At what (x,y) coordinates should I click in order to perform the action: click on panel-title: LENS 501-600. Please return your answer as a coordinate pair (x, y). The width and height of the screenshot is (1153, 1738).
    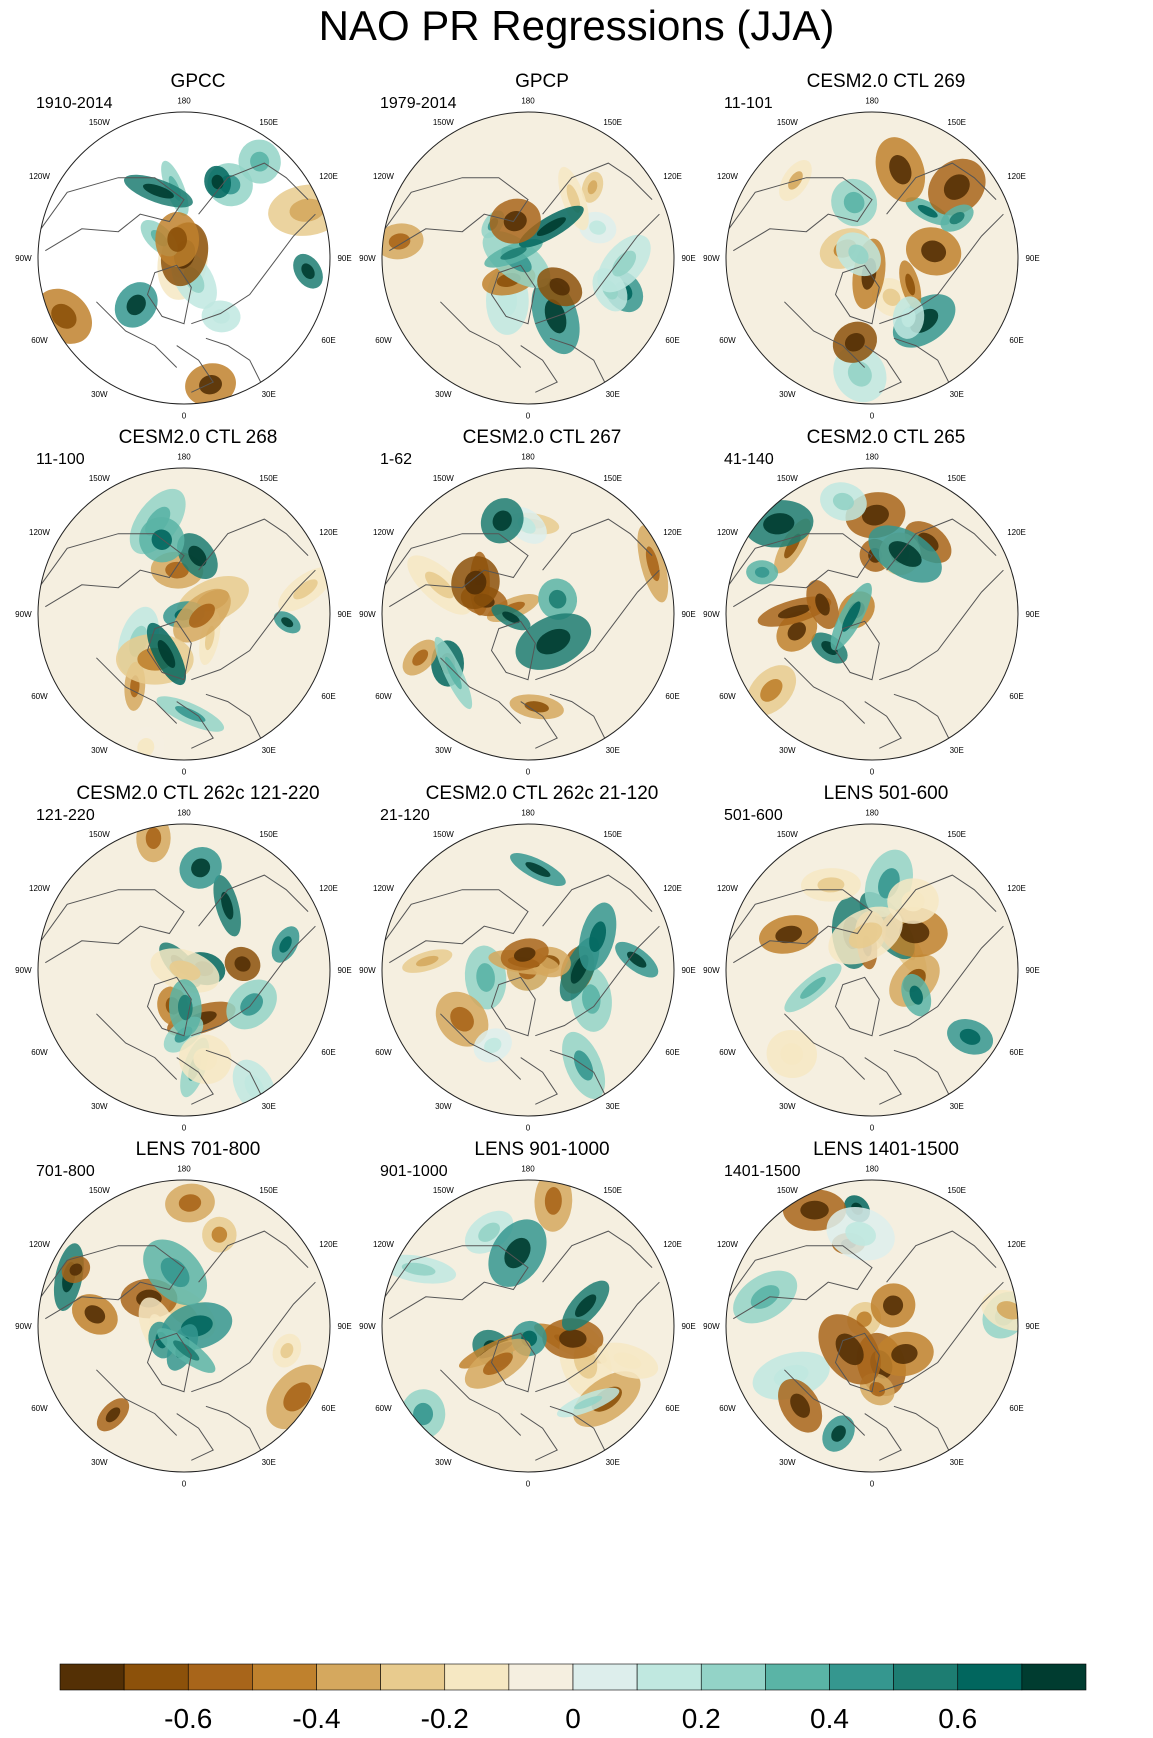
    Looking at the image, I should click on (886, 793).